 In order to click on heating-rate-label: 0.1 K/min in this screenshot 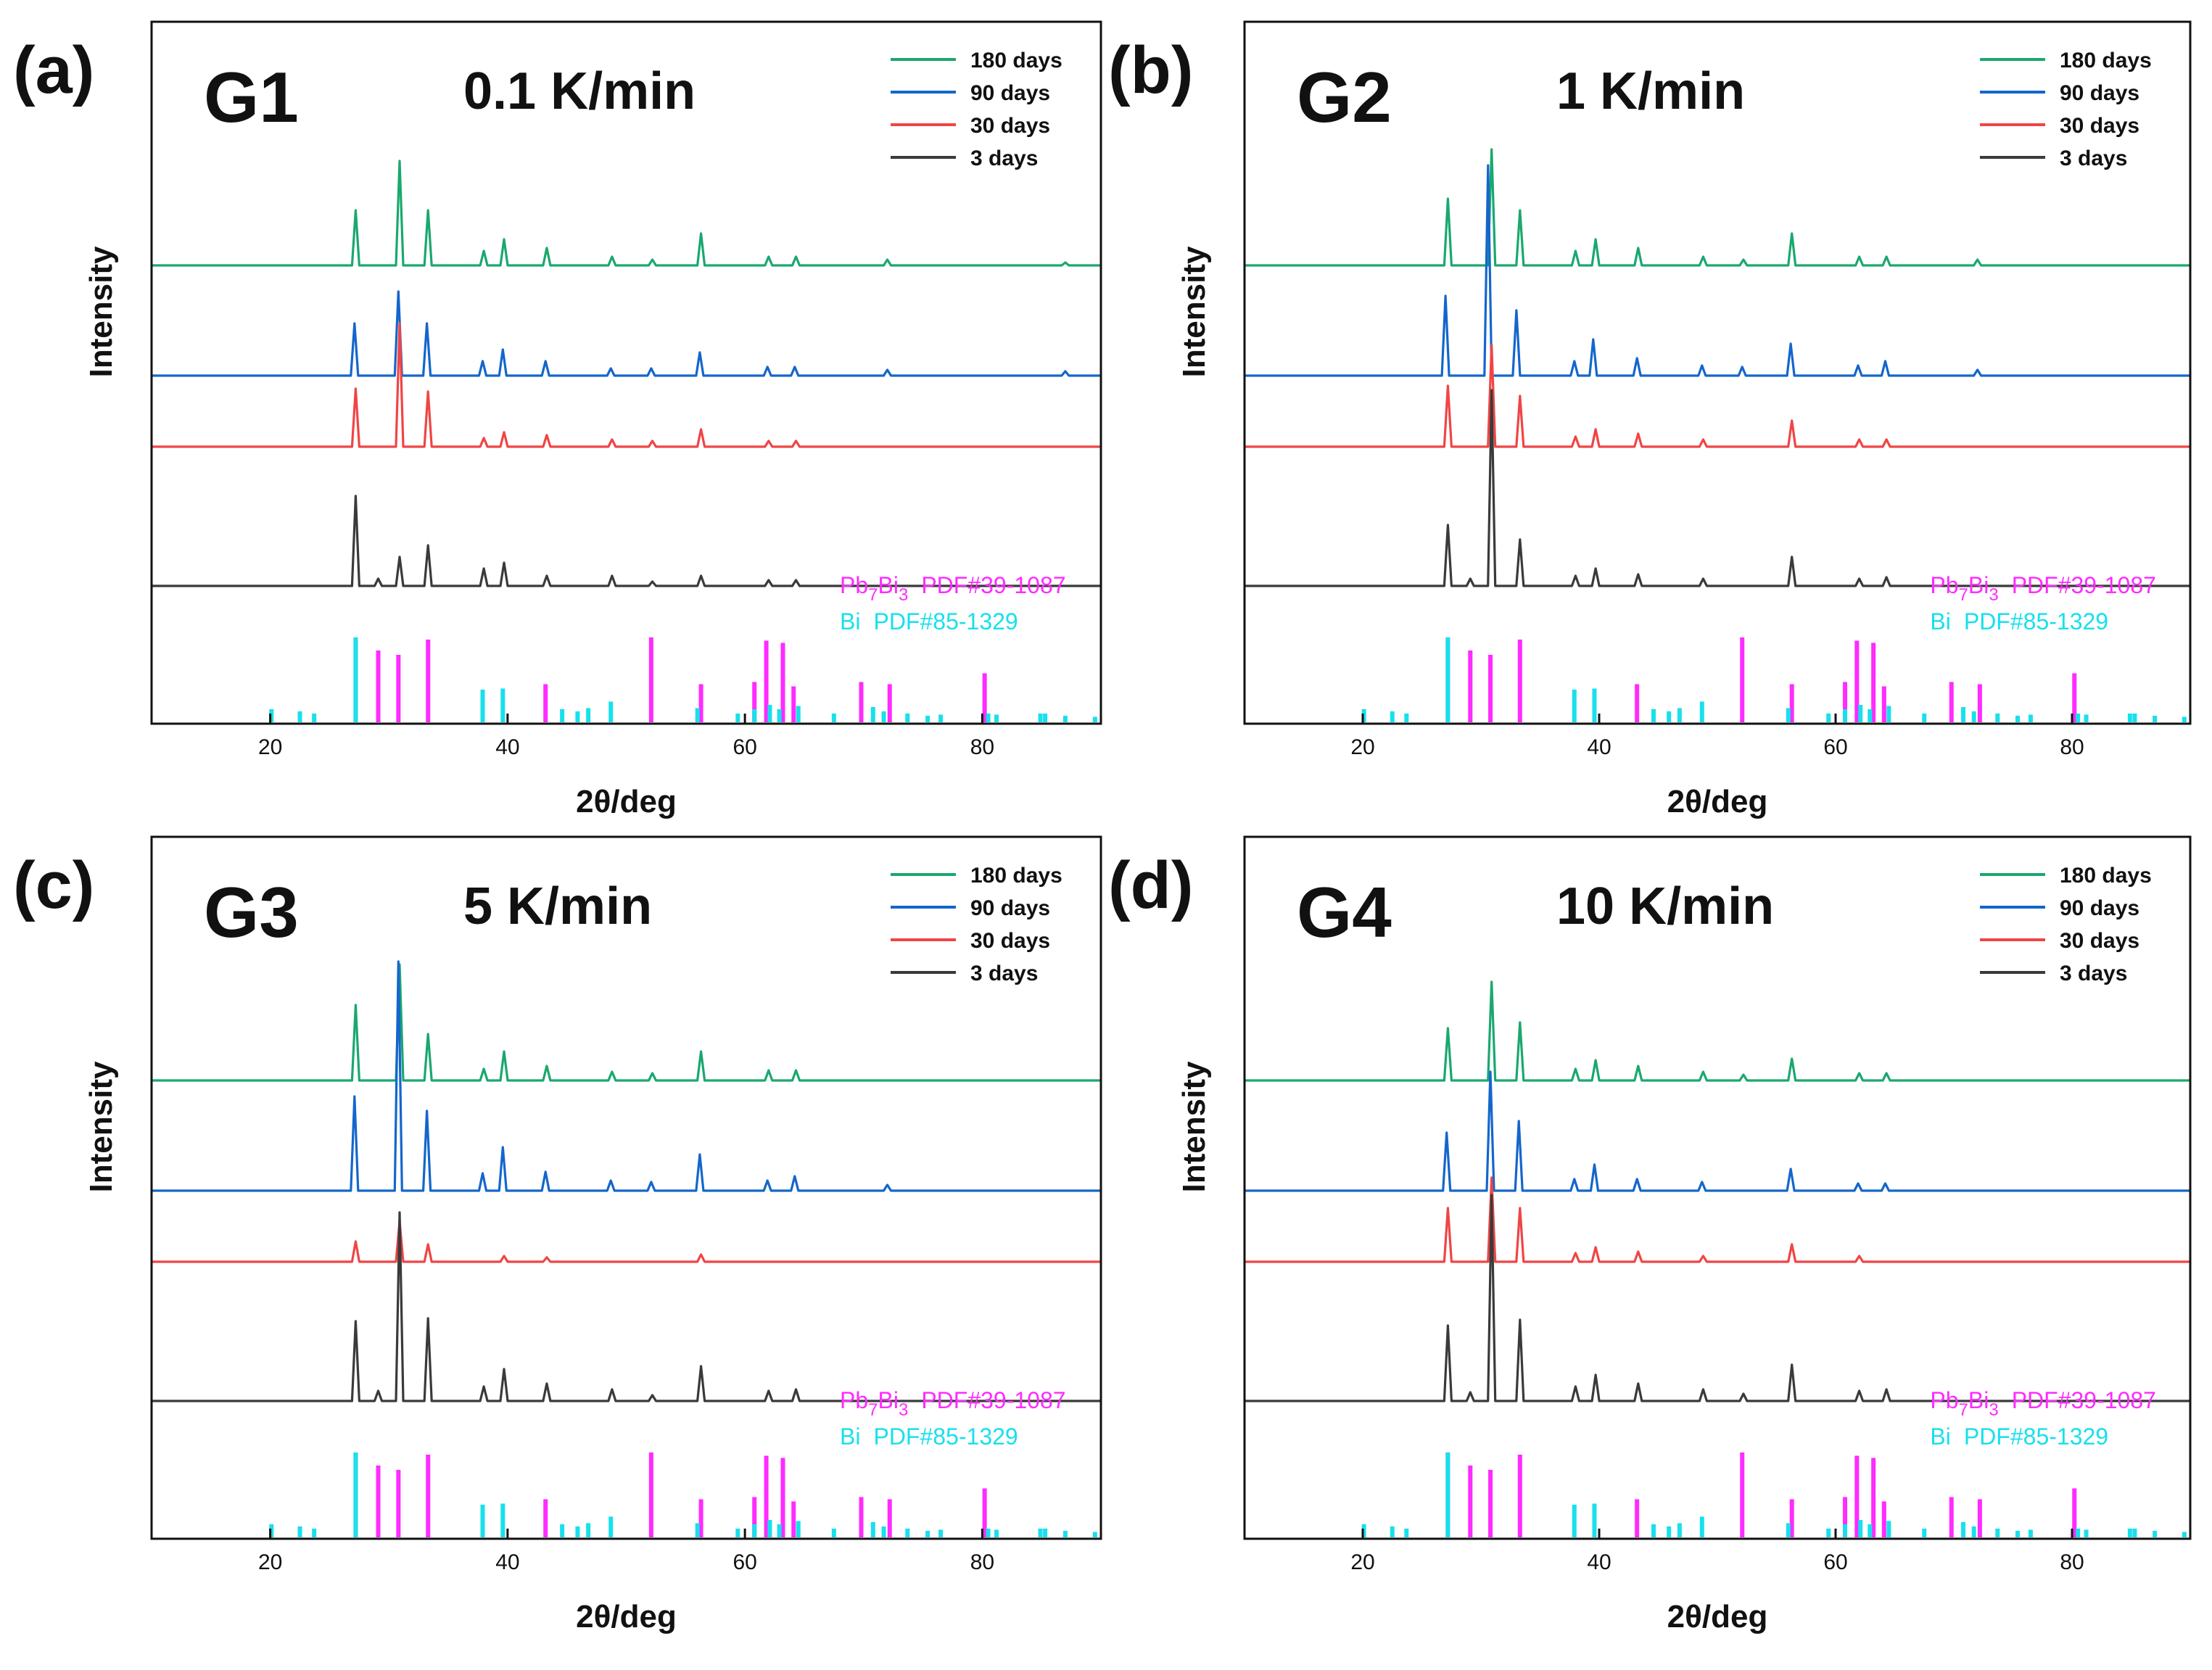, I will do `click(579, 91)`.